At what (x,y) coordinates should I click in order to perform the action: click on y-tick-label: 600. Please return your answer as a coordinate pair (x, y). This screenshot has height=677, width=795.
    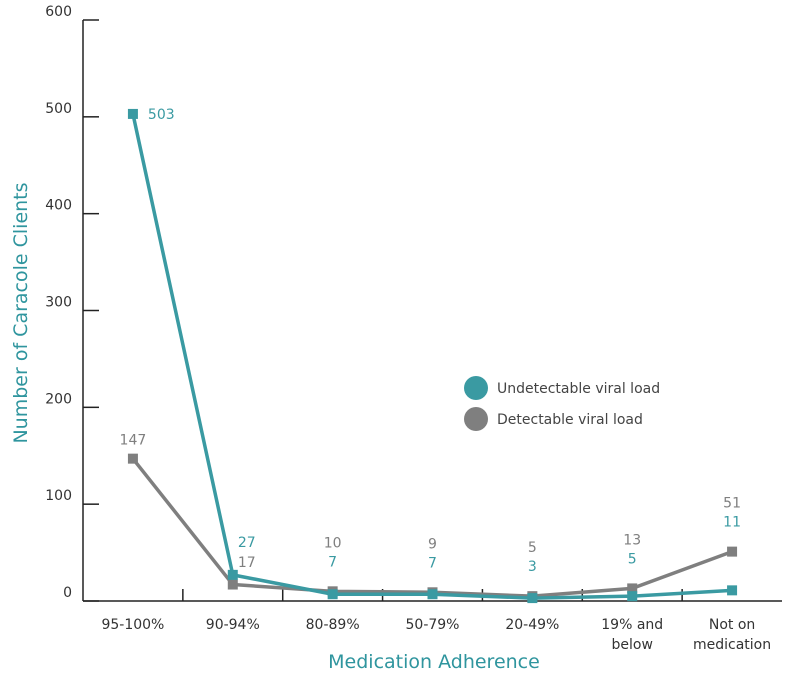
    Looking at the image, I should click on (58, 12).